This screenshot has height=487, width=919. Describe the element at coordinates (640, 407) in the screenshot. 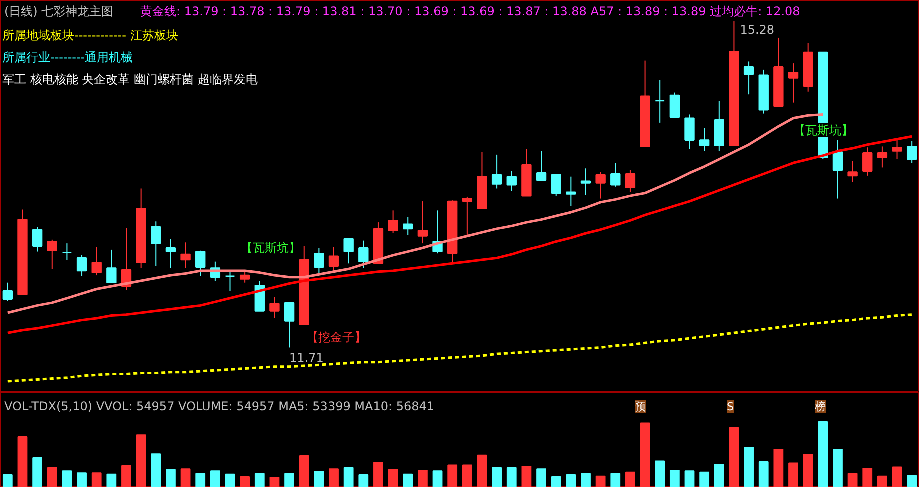

I see `text: 预` at that location.